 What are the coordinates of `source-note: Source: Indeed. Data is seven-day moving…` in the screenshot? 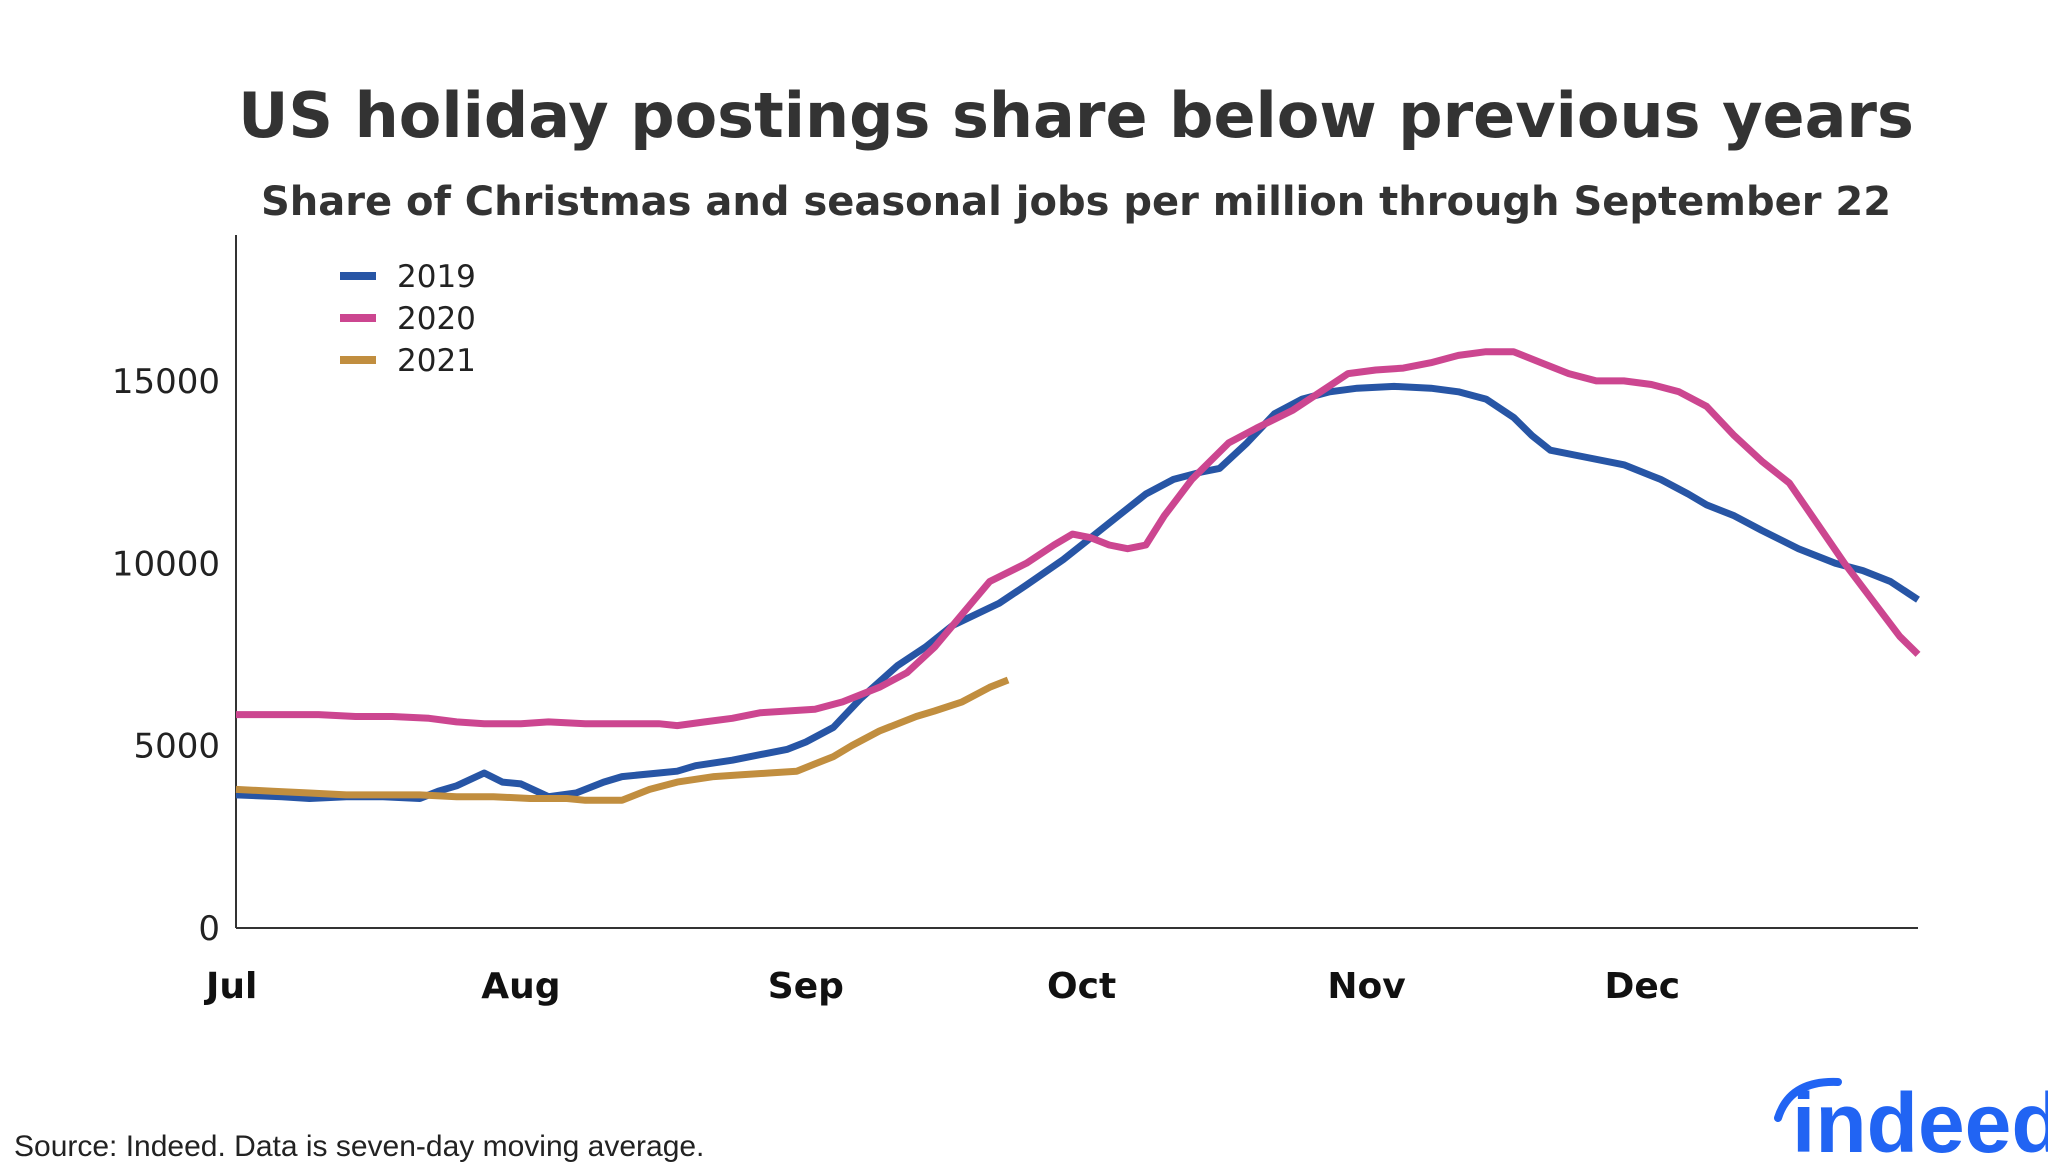 It's located at (359, 1146).